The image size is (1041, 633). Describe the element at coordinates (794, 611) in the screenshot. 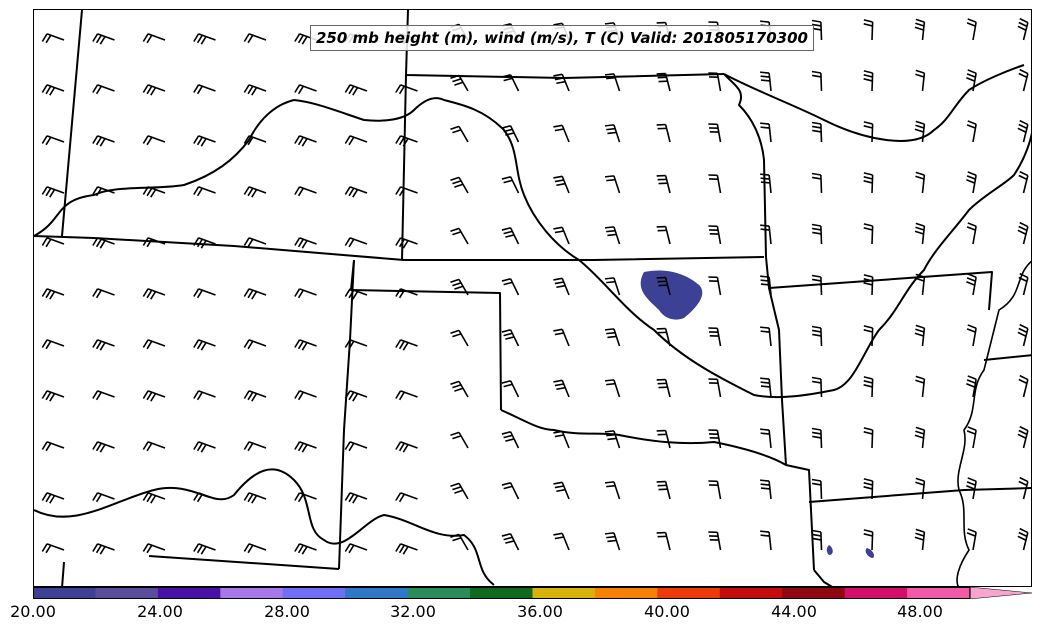

I see `colorbar-tick-label: 44.00` at that location.